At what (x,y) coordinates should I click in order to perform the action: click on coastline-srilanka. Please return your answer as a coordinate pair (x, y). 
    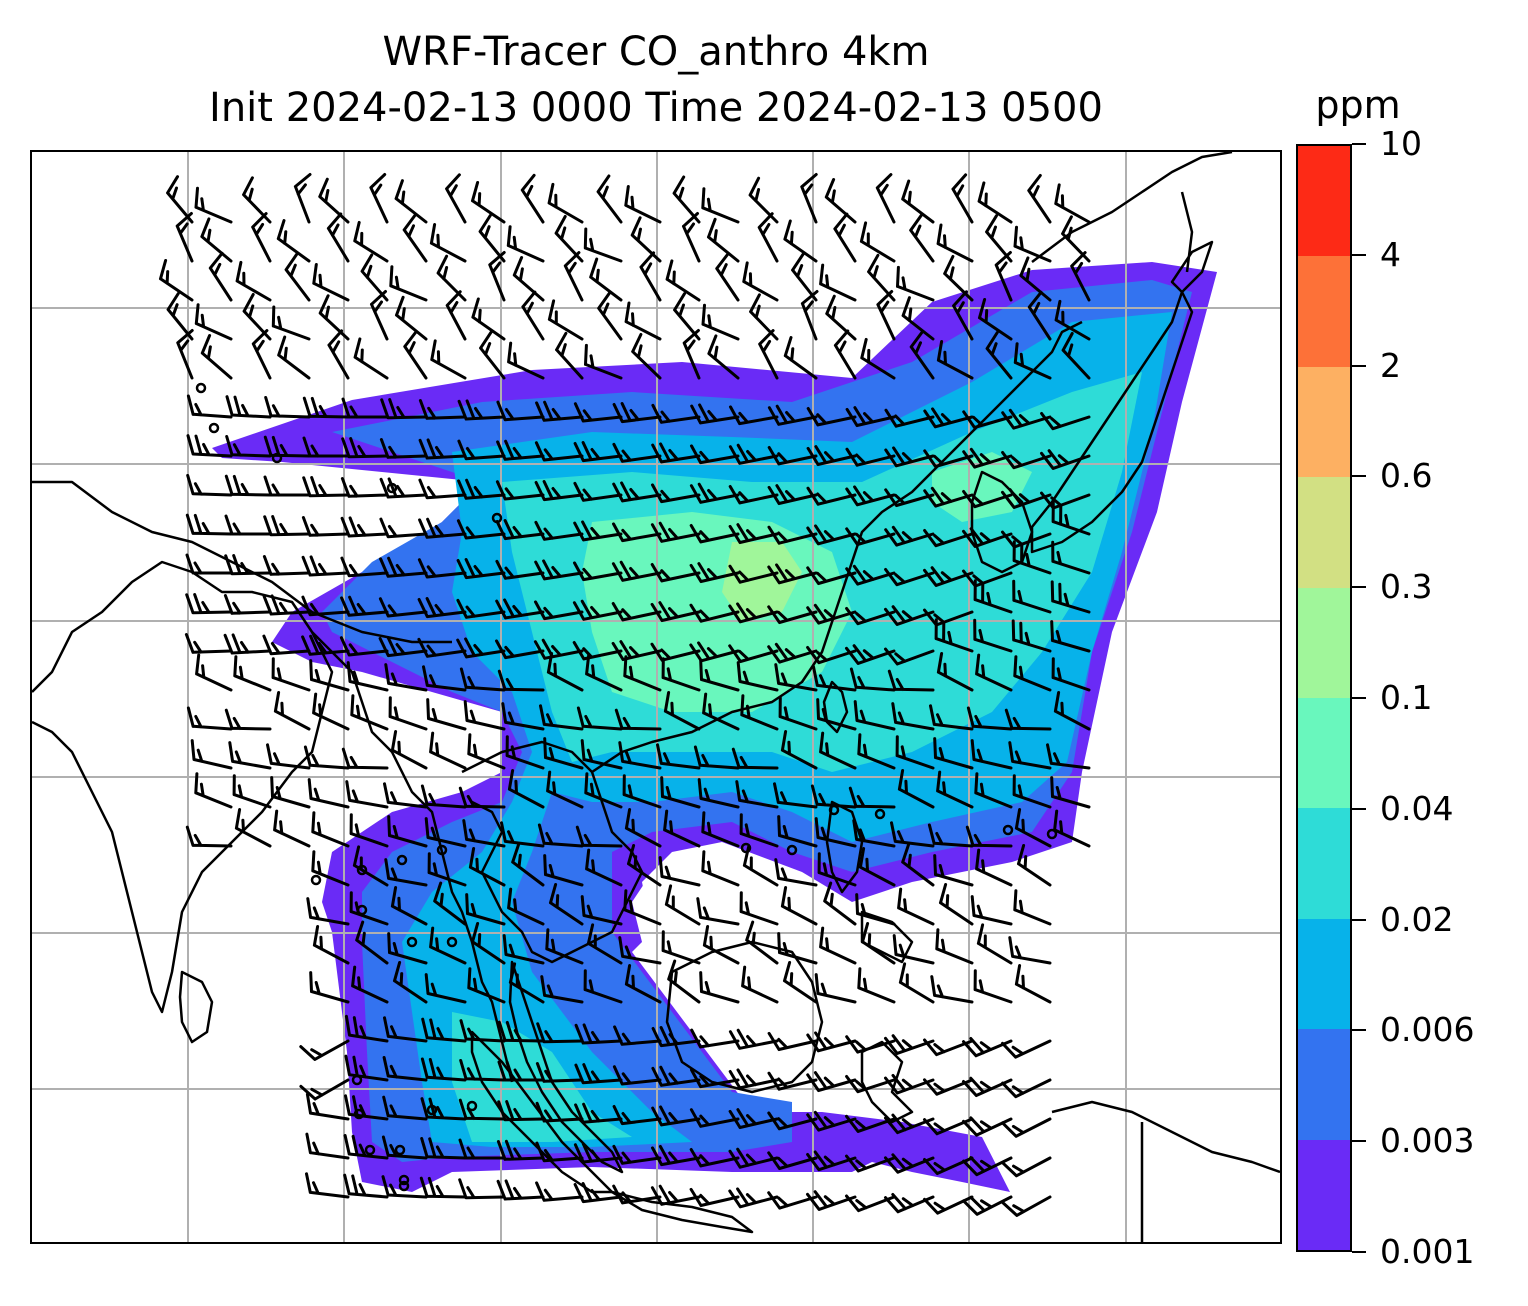
    Looking at the image, I should click on (196, 1007).